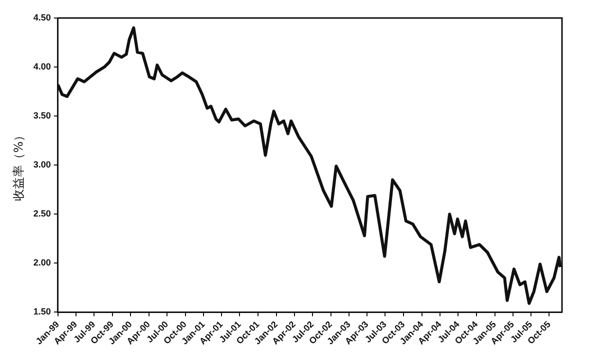 This screenshot has width=600, height=358. What do you see at coordinates (18, 165) in the screenshot?
I see `y-axis-title: 收益率（%）` at bounding box center [18, 165].